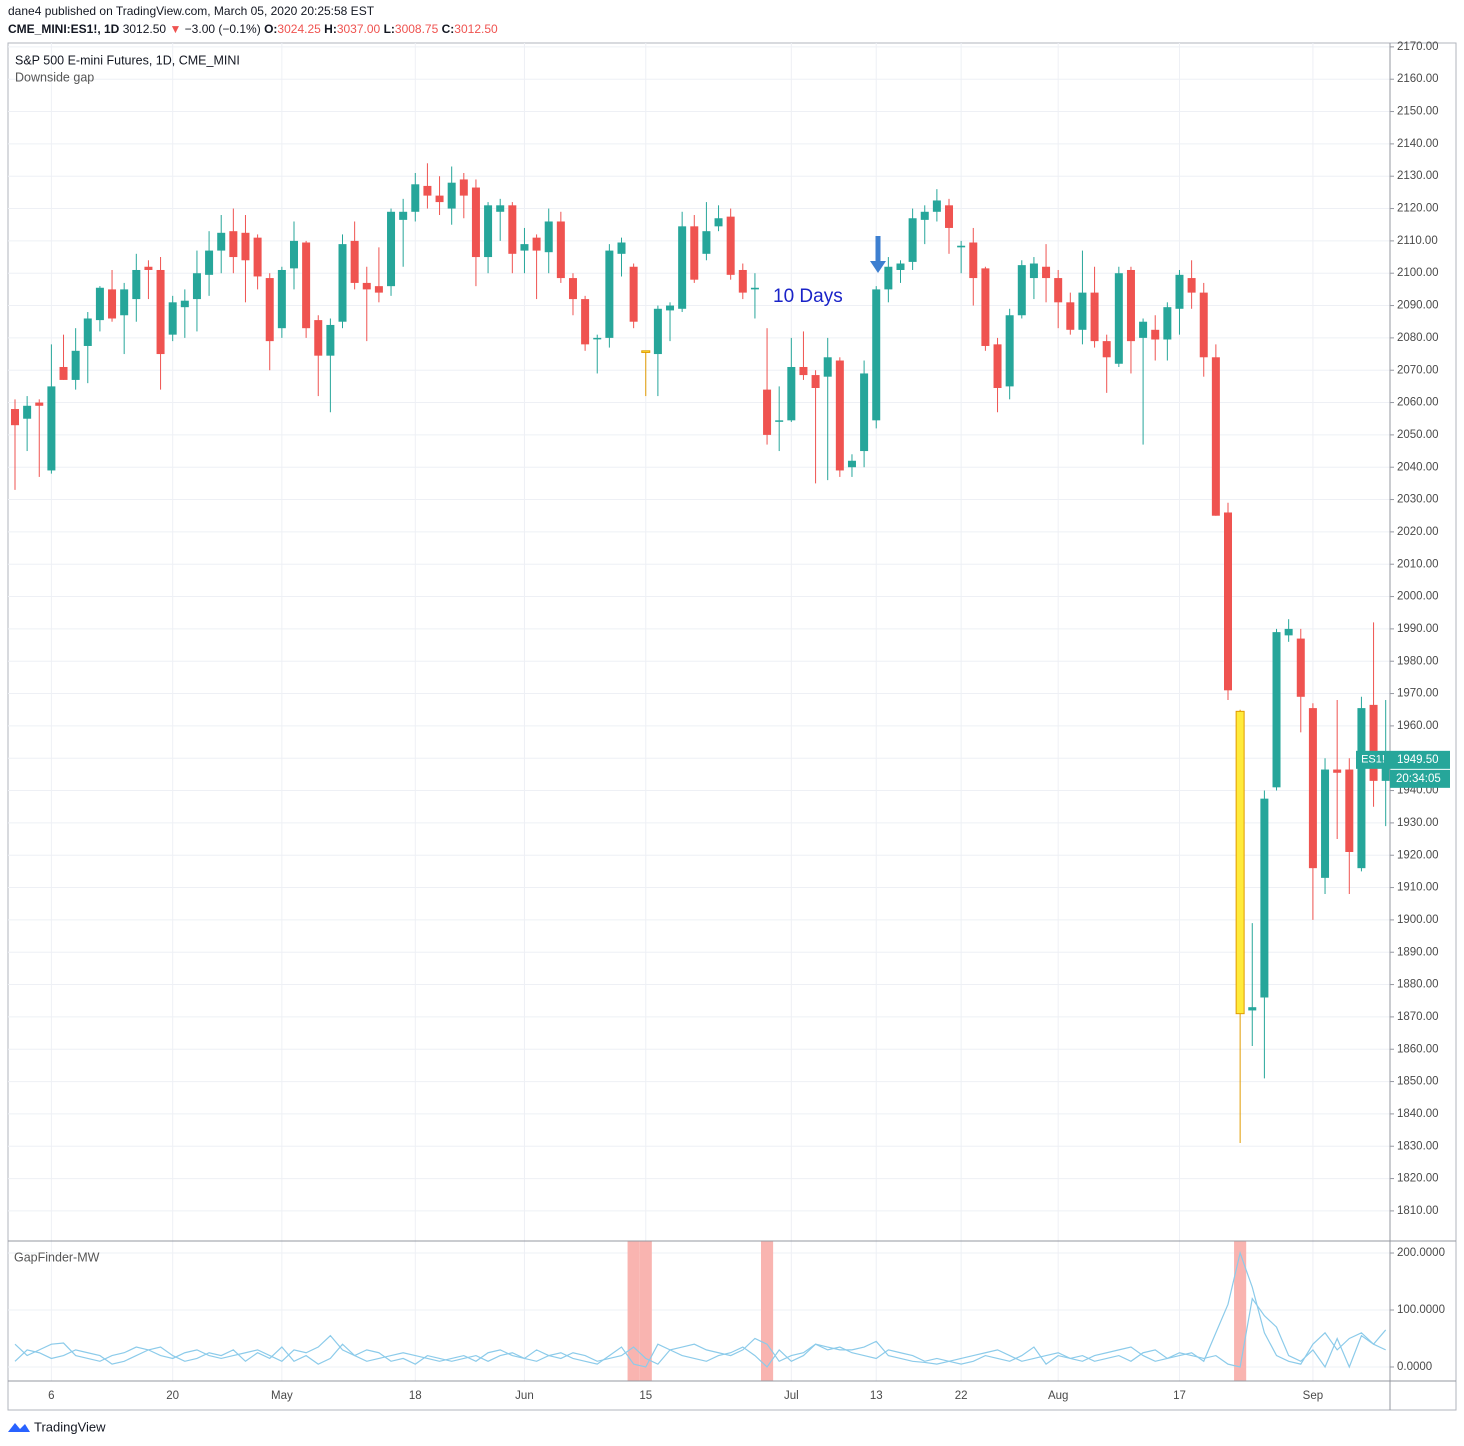 The image size is (1464, 1446). What do you see at coordinates (1418, 112) in the screenshot?
I see `y-tick-label: 2150.00` at bounding box center [1418, 112].